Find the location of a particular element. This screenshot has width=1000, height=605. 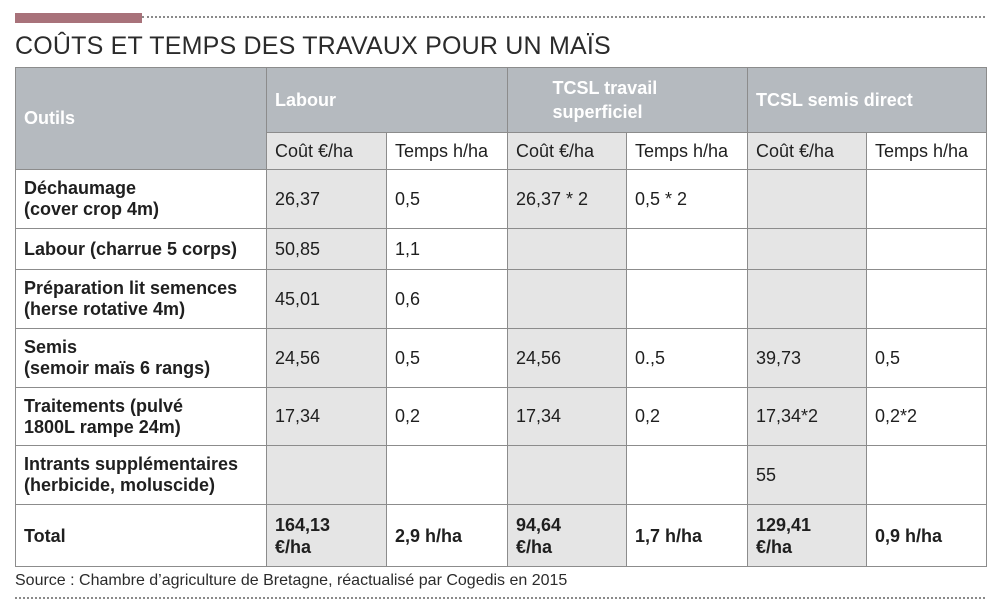

time-cell: 0,5 * 2 is located at coordinates (687, 199).